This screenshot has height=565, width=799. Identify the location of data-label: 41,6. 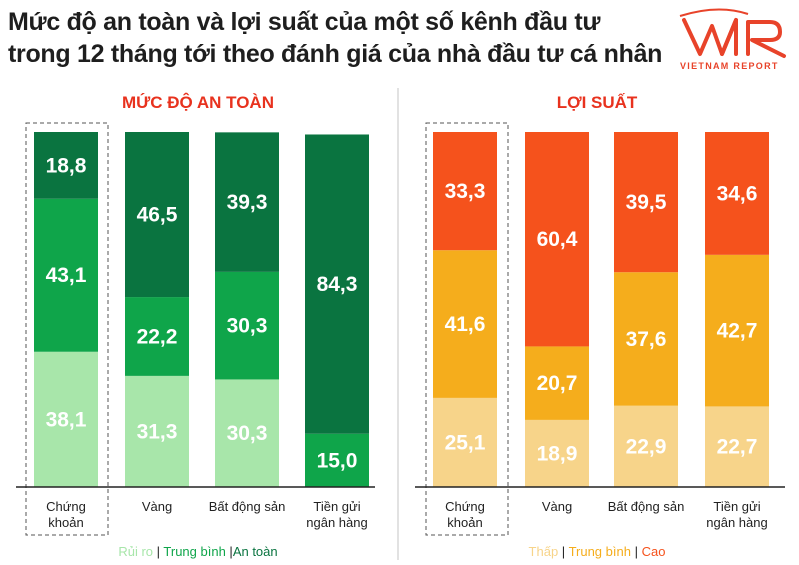
(465, 324).